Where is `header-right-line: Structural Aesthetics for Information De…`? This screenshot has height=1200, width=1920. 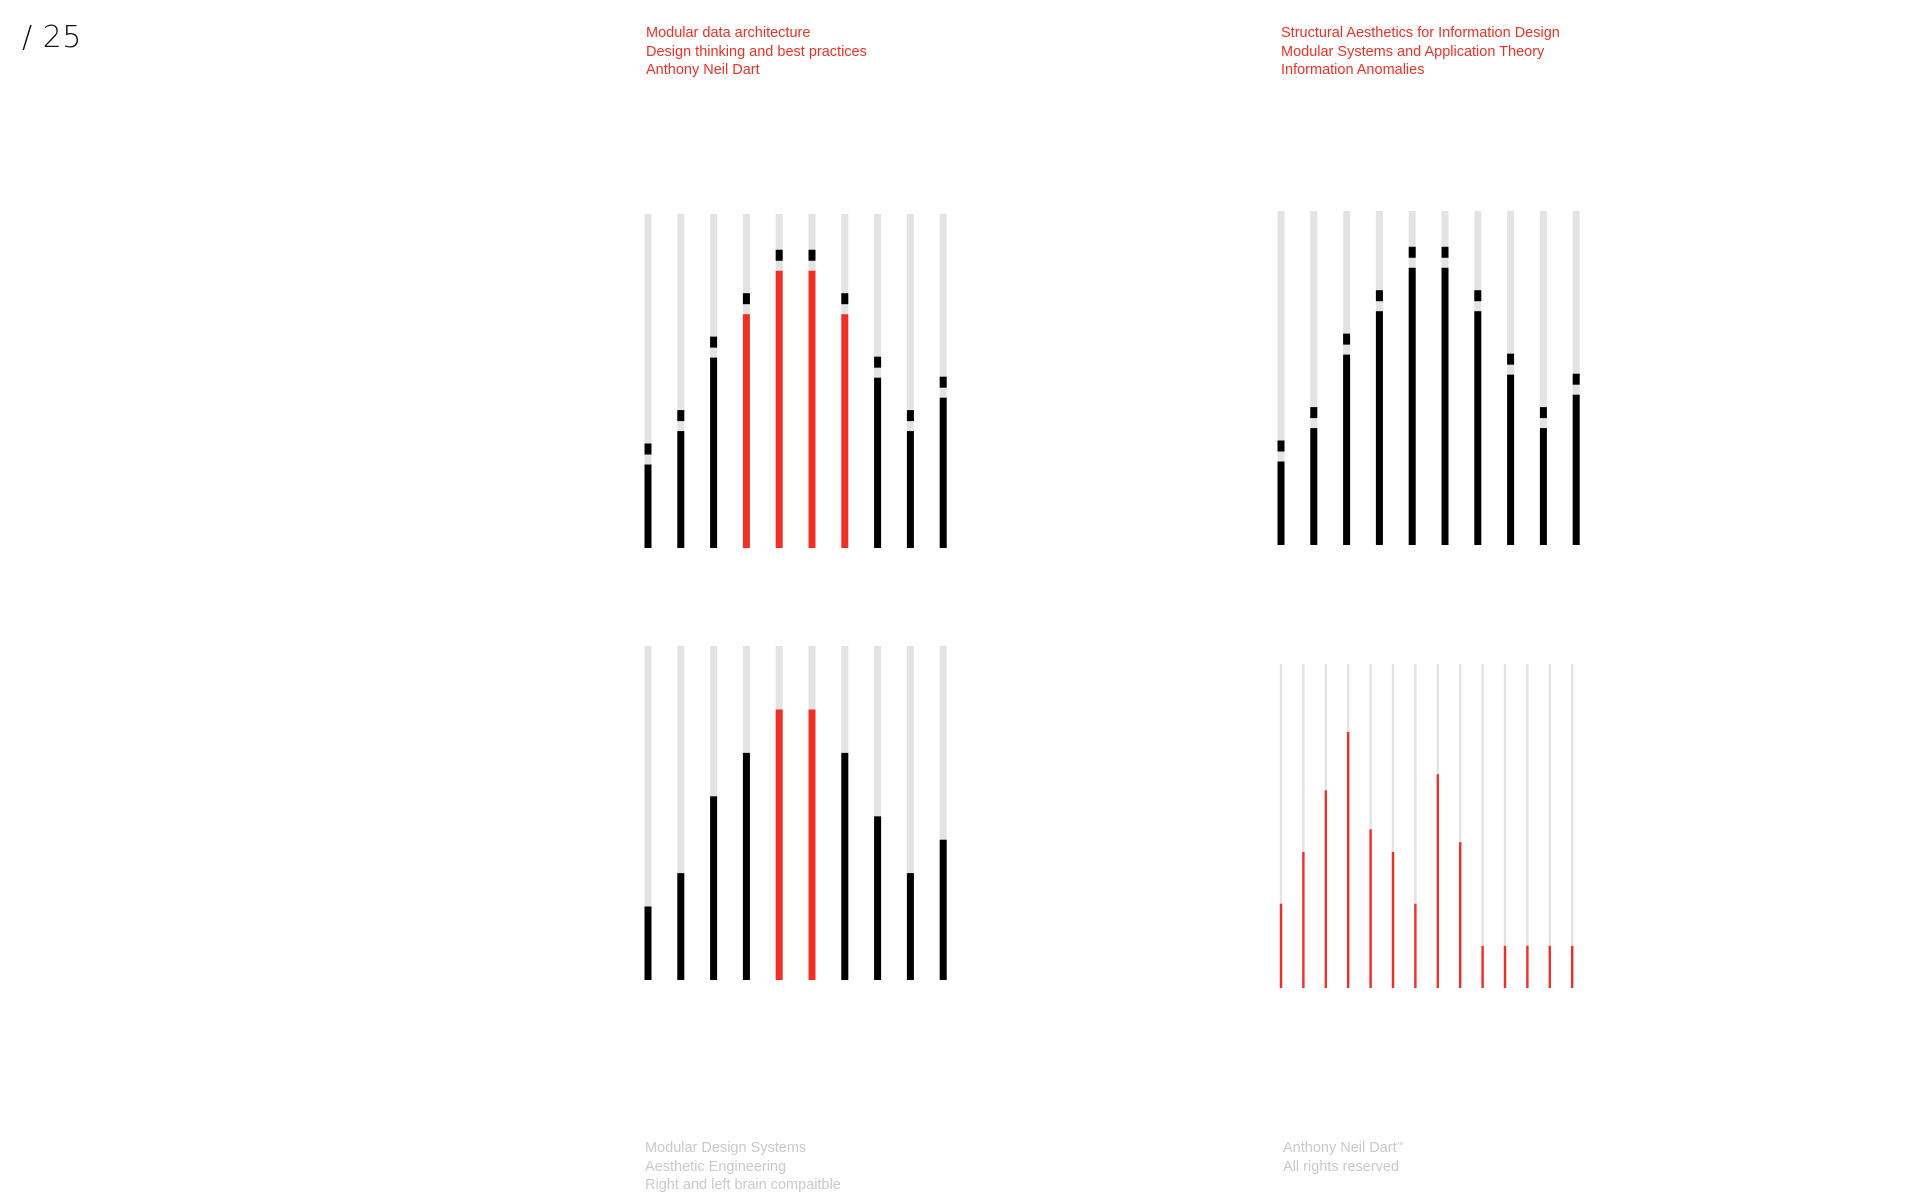
header-right-line: Structural Aesthetics for Information De… is located at coordinates (1420, 33).